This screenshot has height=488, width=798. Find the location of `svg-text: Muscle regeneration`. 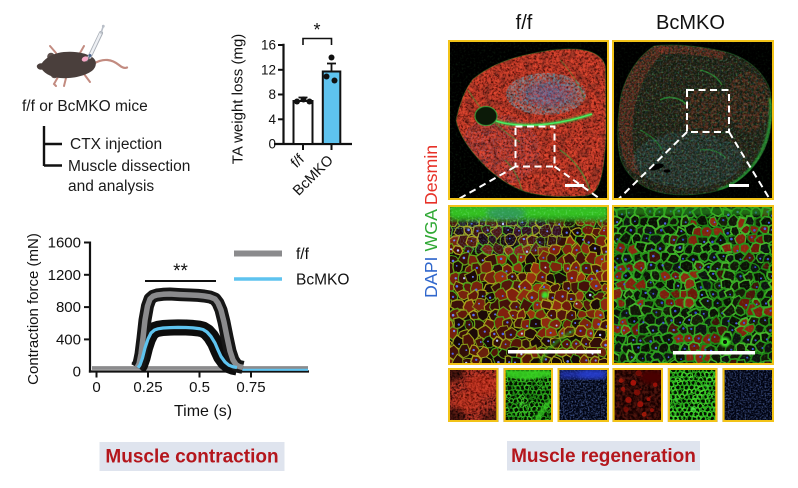

svg-text: Muscle regeneration is located at coordinates (603, 456).